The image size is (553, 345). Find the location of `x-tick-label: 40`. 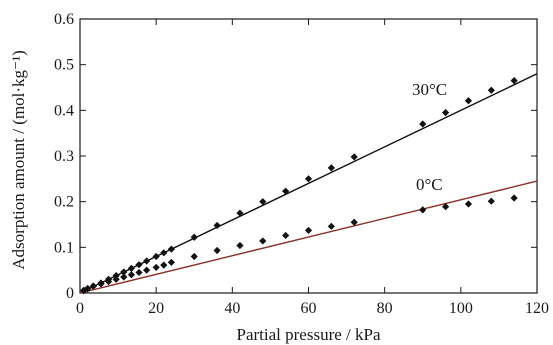

x-tick-label: 40 is located at coordinates (232, 308).